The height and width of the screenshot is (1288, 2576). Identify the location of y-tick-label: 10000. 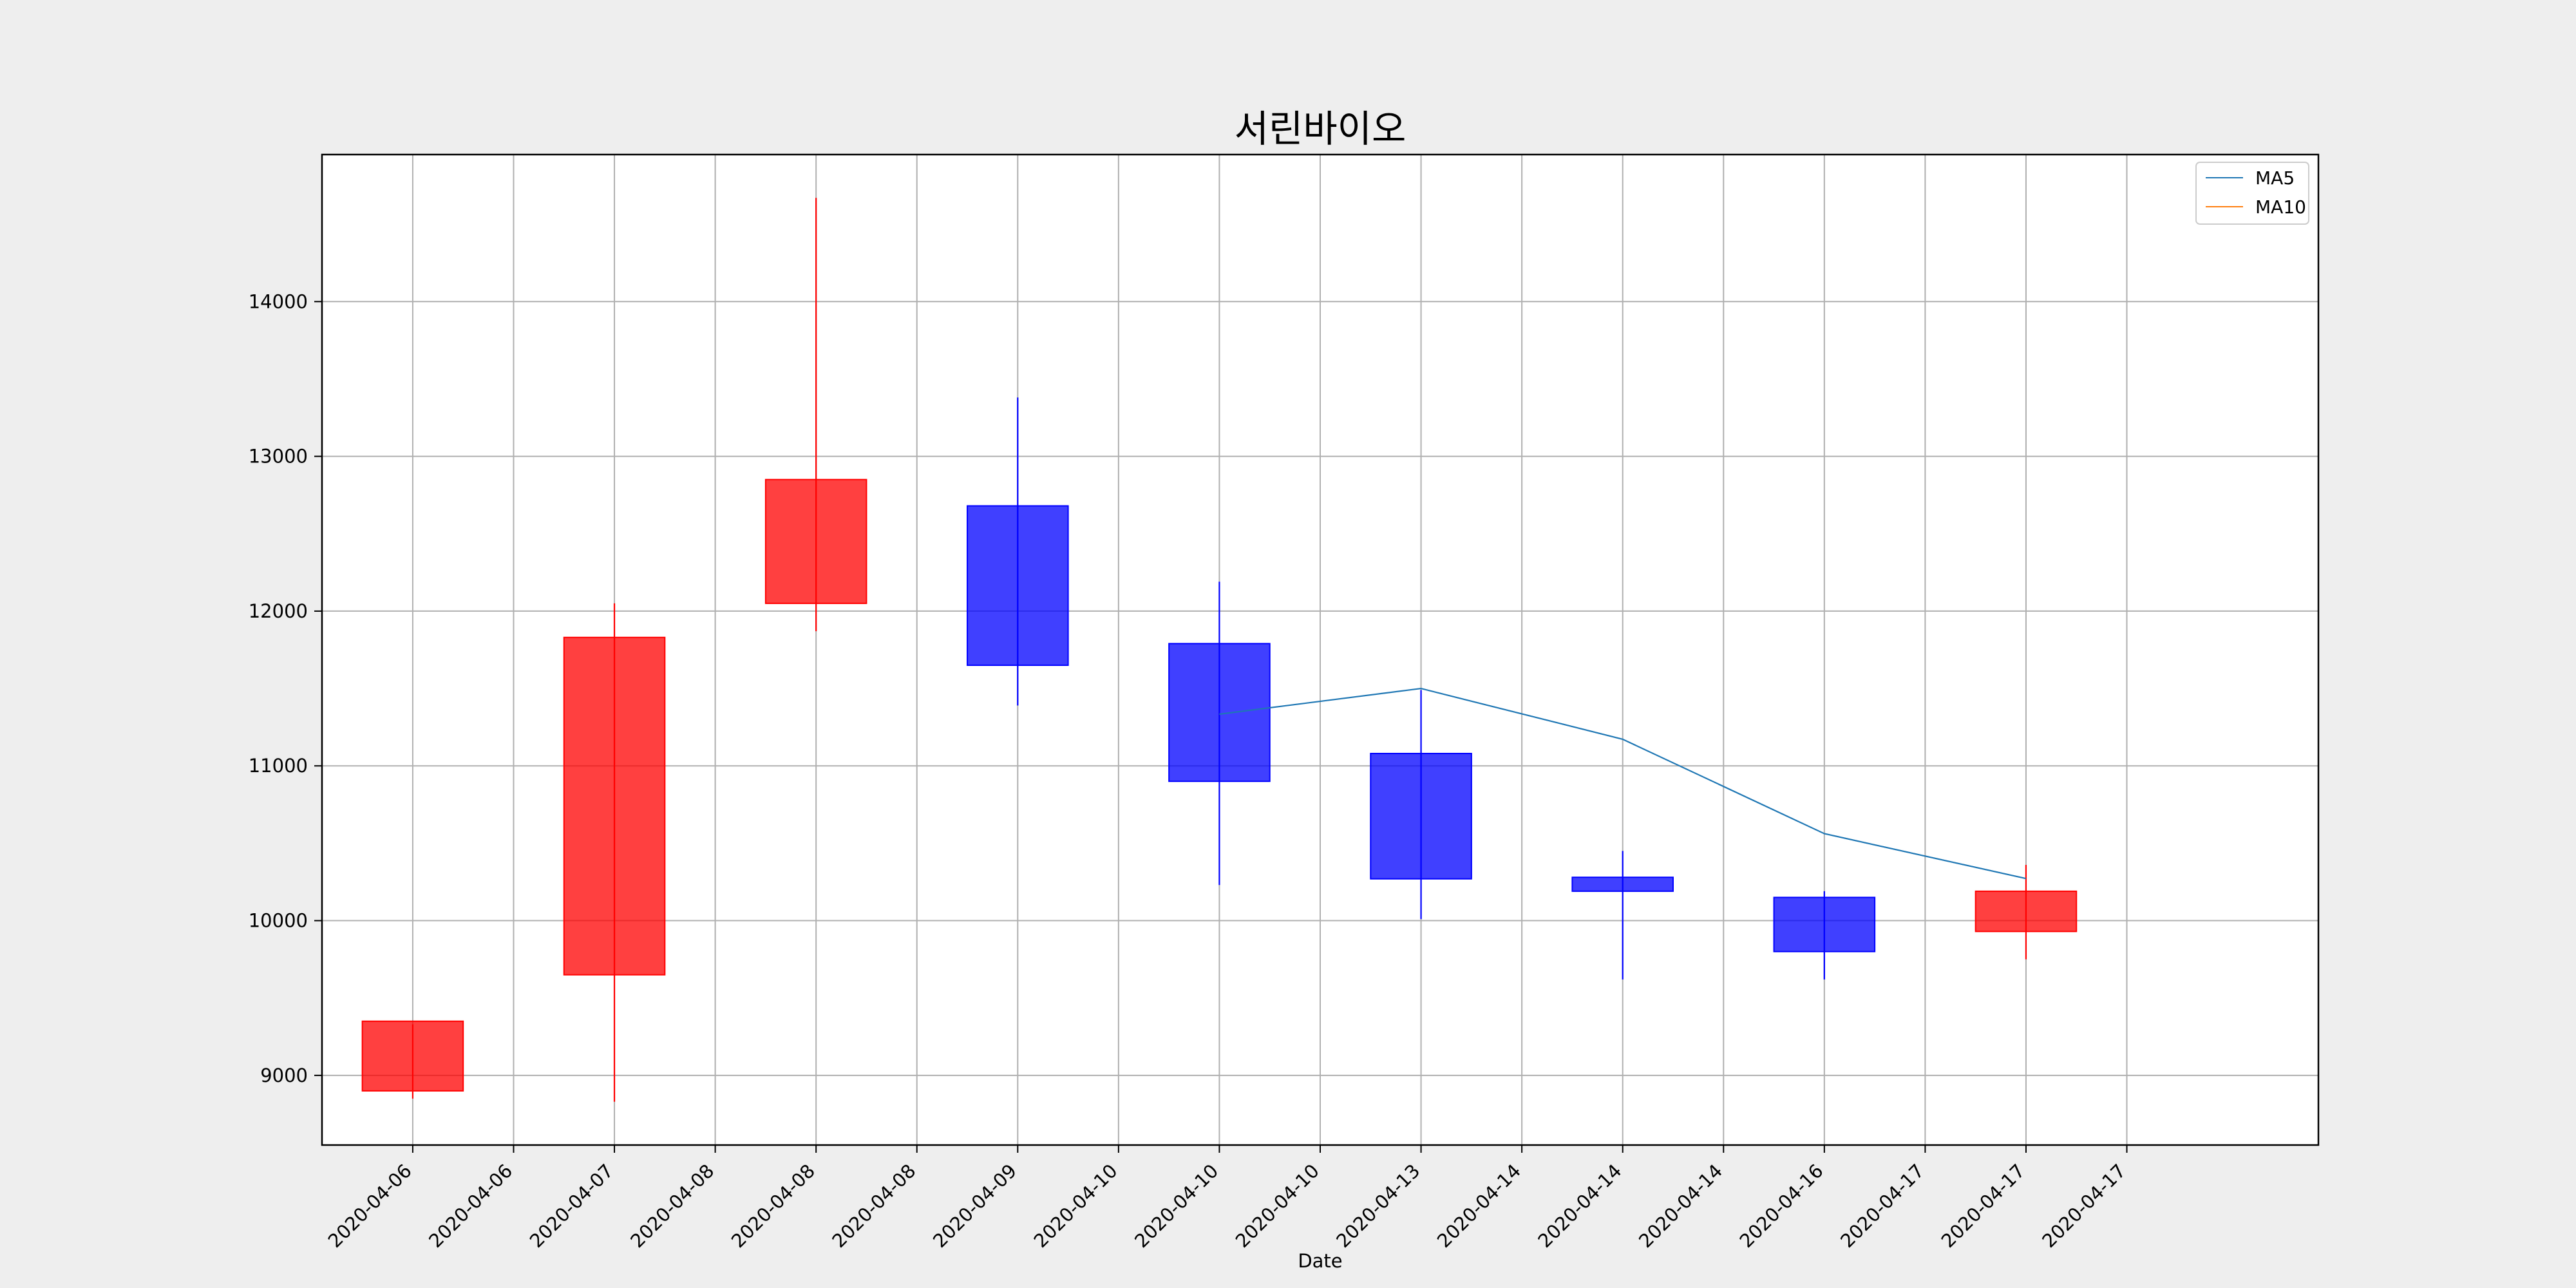
(278, 921).